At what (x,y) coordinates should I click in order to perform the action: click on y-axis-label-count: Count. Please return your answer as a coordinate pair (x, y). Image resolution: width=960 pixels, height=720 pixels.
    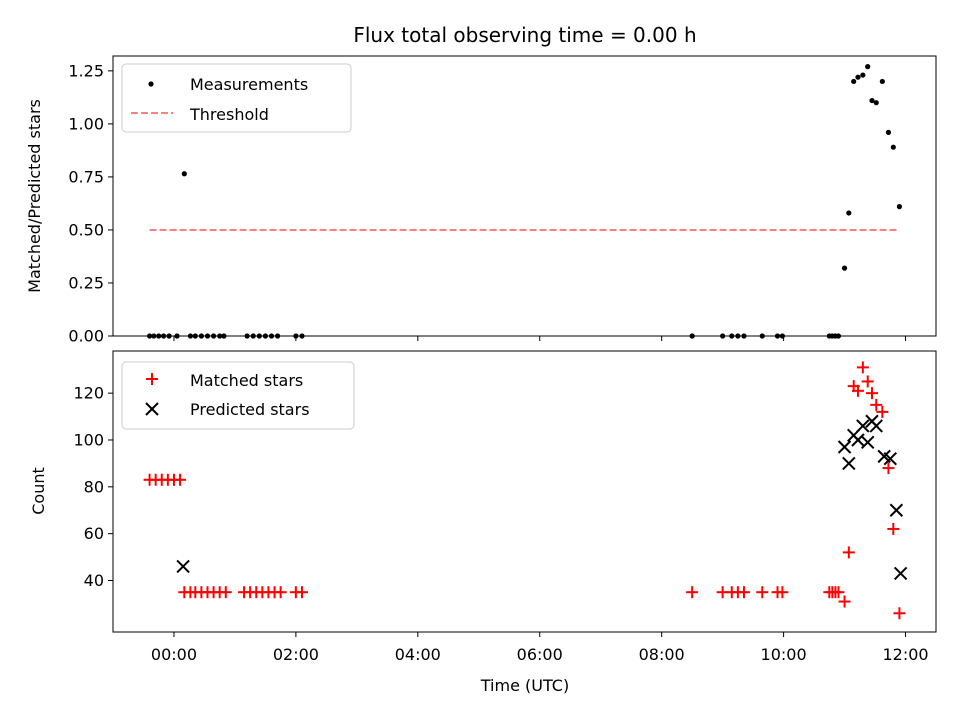
    Looking at the image, I should click on (38, 491).